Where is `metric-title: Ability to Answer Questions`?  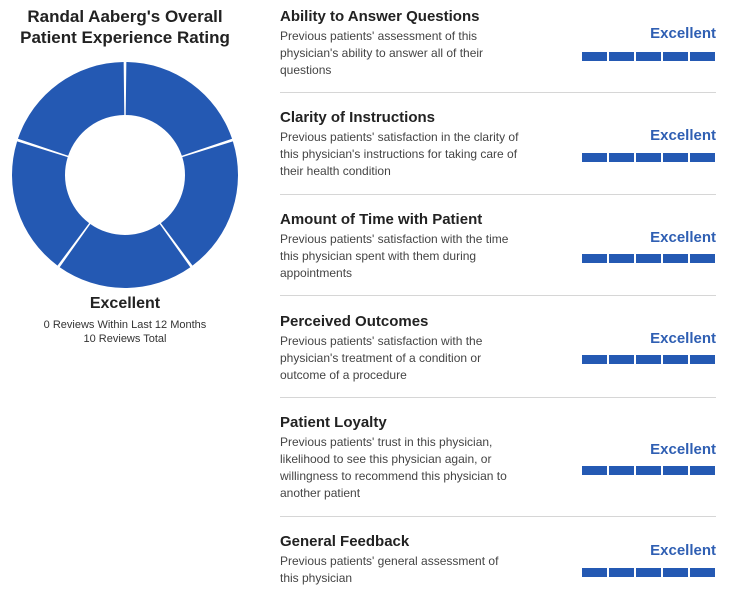 metric-title: Ability to Answer Questions is located at coordinates (380, 16).